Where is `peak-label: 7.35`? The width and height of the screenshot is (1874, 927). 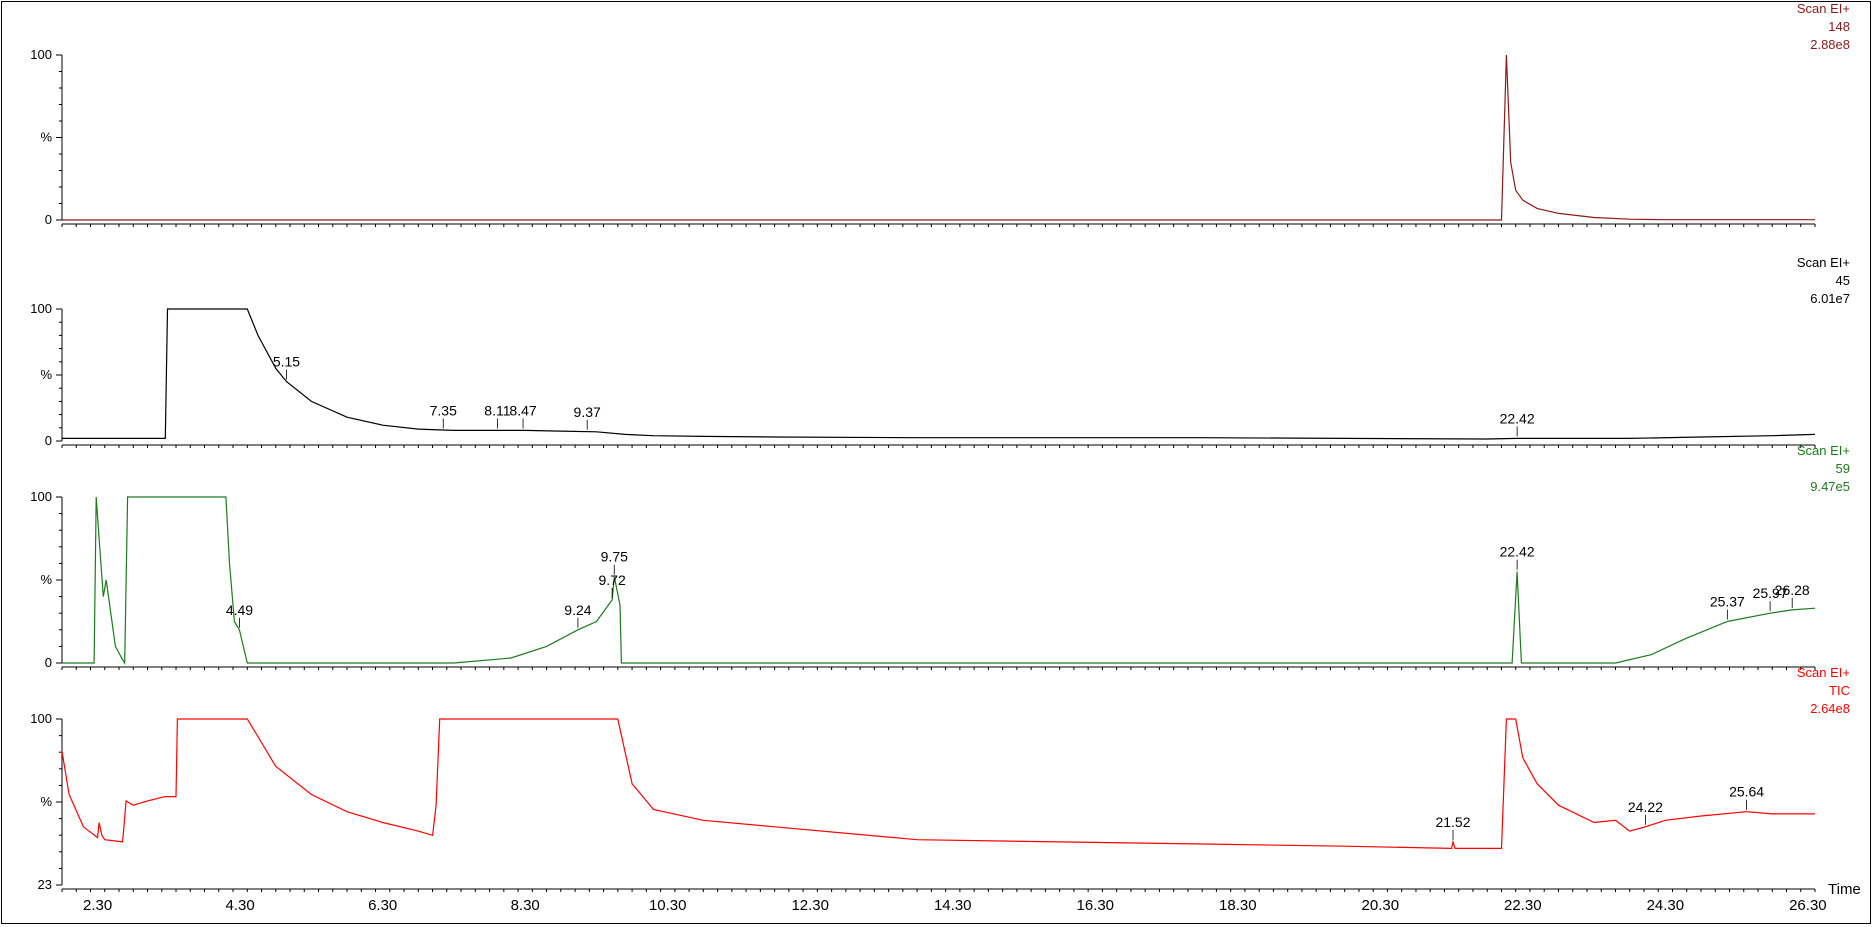 peak-label: 7.35 is located at coordinates (443, 410).